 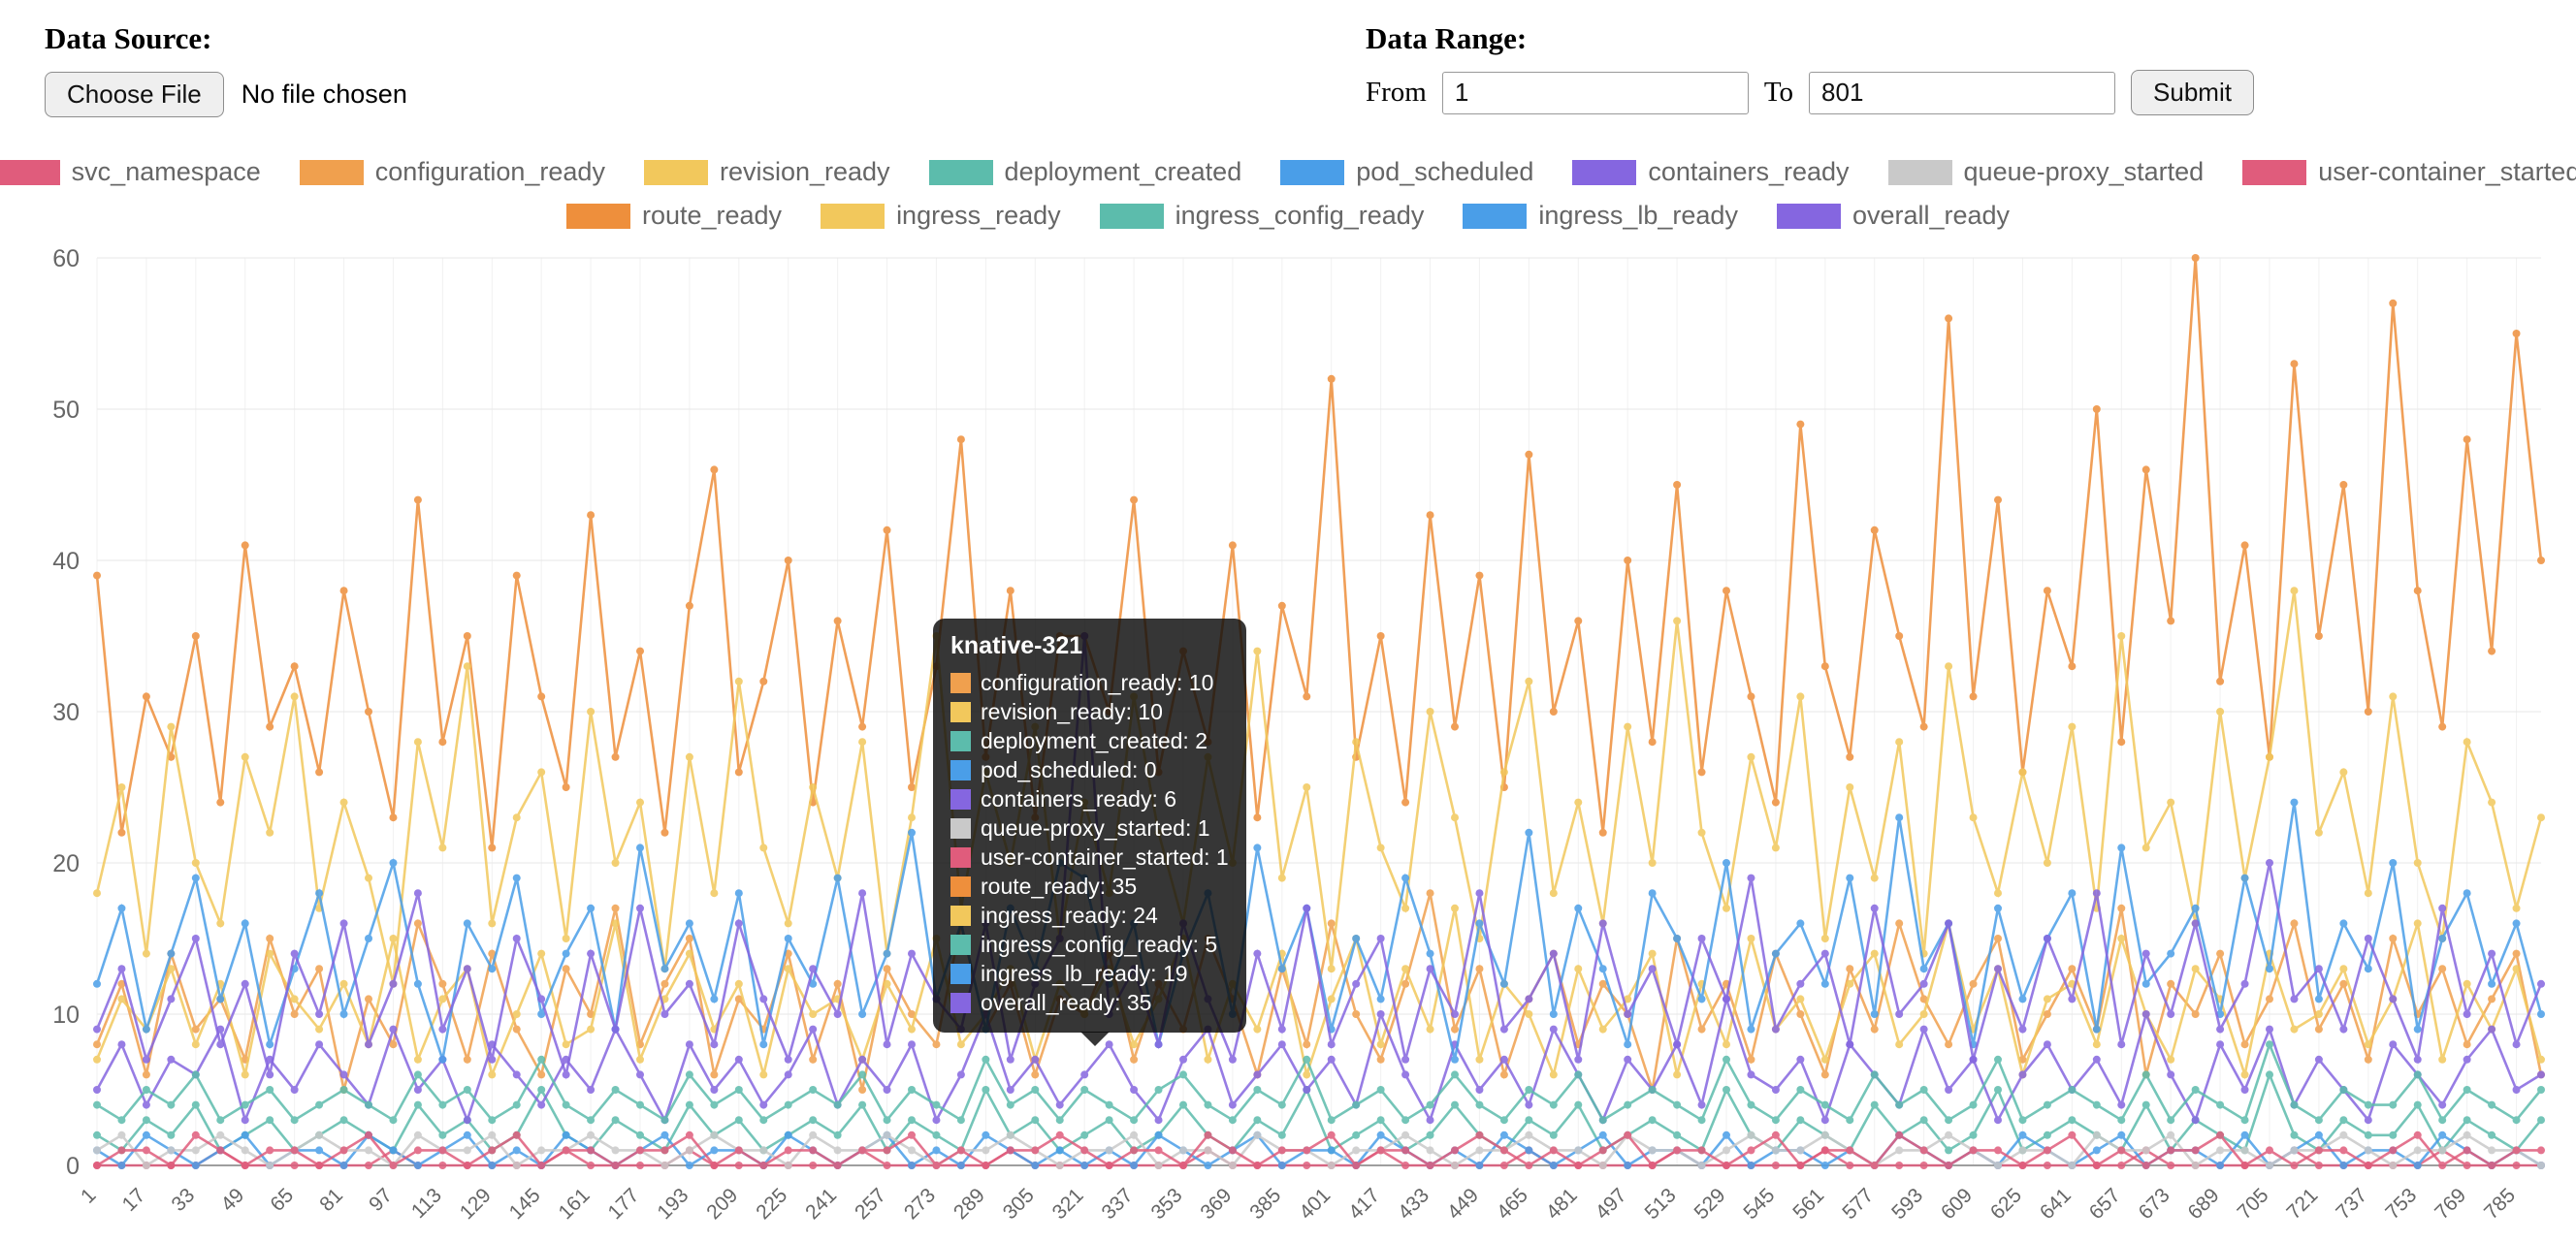 What do you see at coordinates (1066, 1002) in the screenshot?
I see `tooltip-row-text: overall_ready: 35` at bounding box center [1066, 1002].